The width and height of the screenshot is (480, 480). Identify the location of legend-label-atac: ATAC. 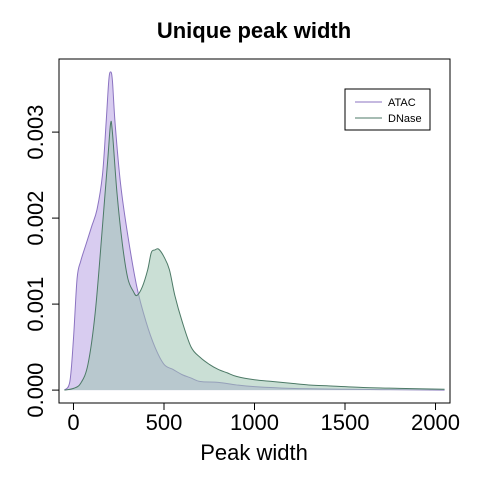
(402, 103).